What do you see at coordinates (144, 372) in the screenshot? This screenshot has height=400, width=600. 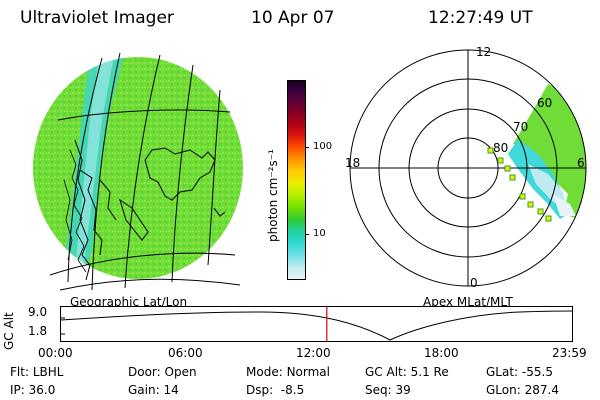 I see `info-door-label: Door:` at bounding box center [144, 372].